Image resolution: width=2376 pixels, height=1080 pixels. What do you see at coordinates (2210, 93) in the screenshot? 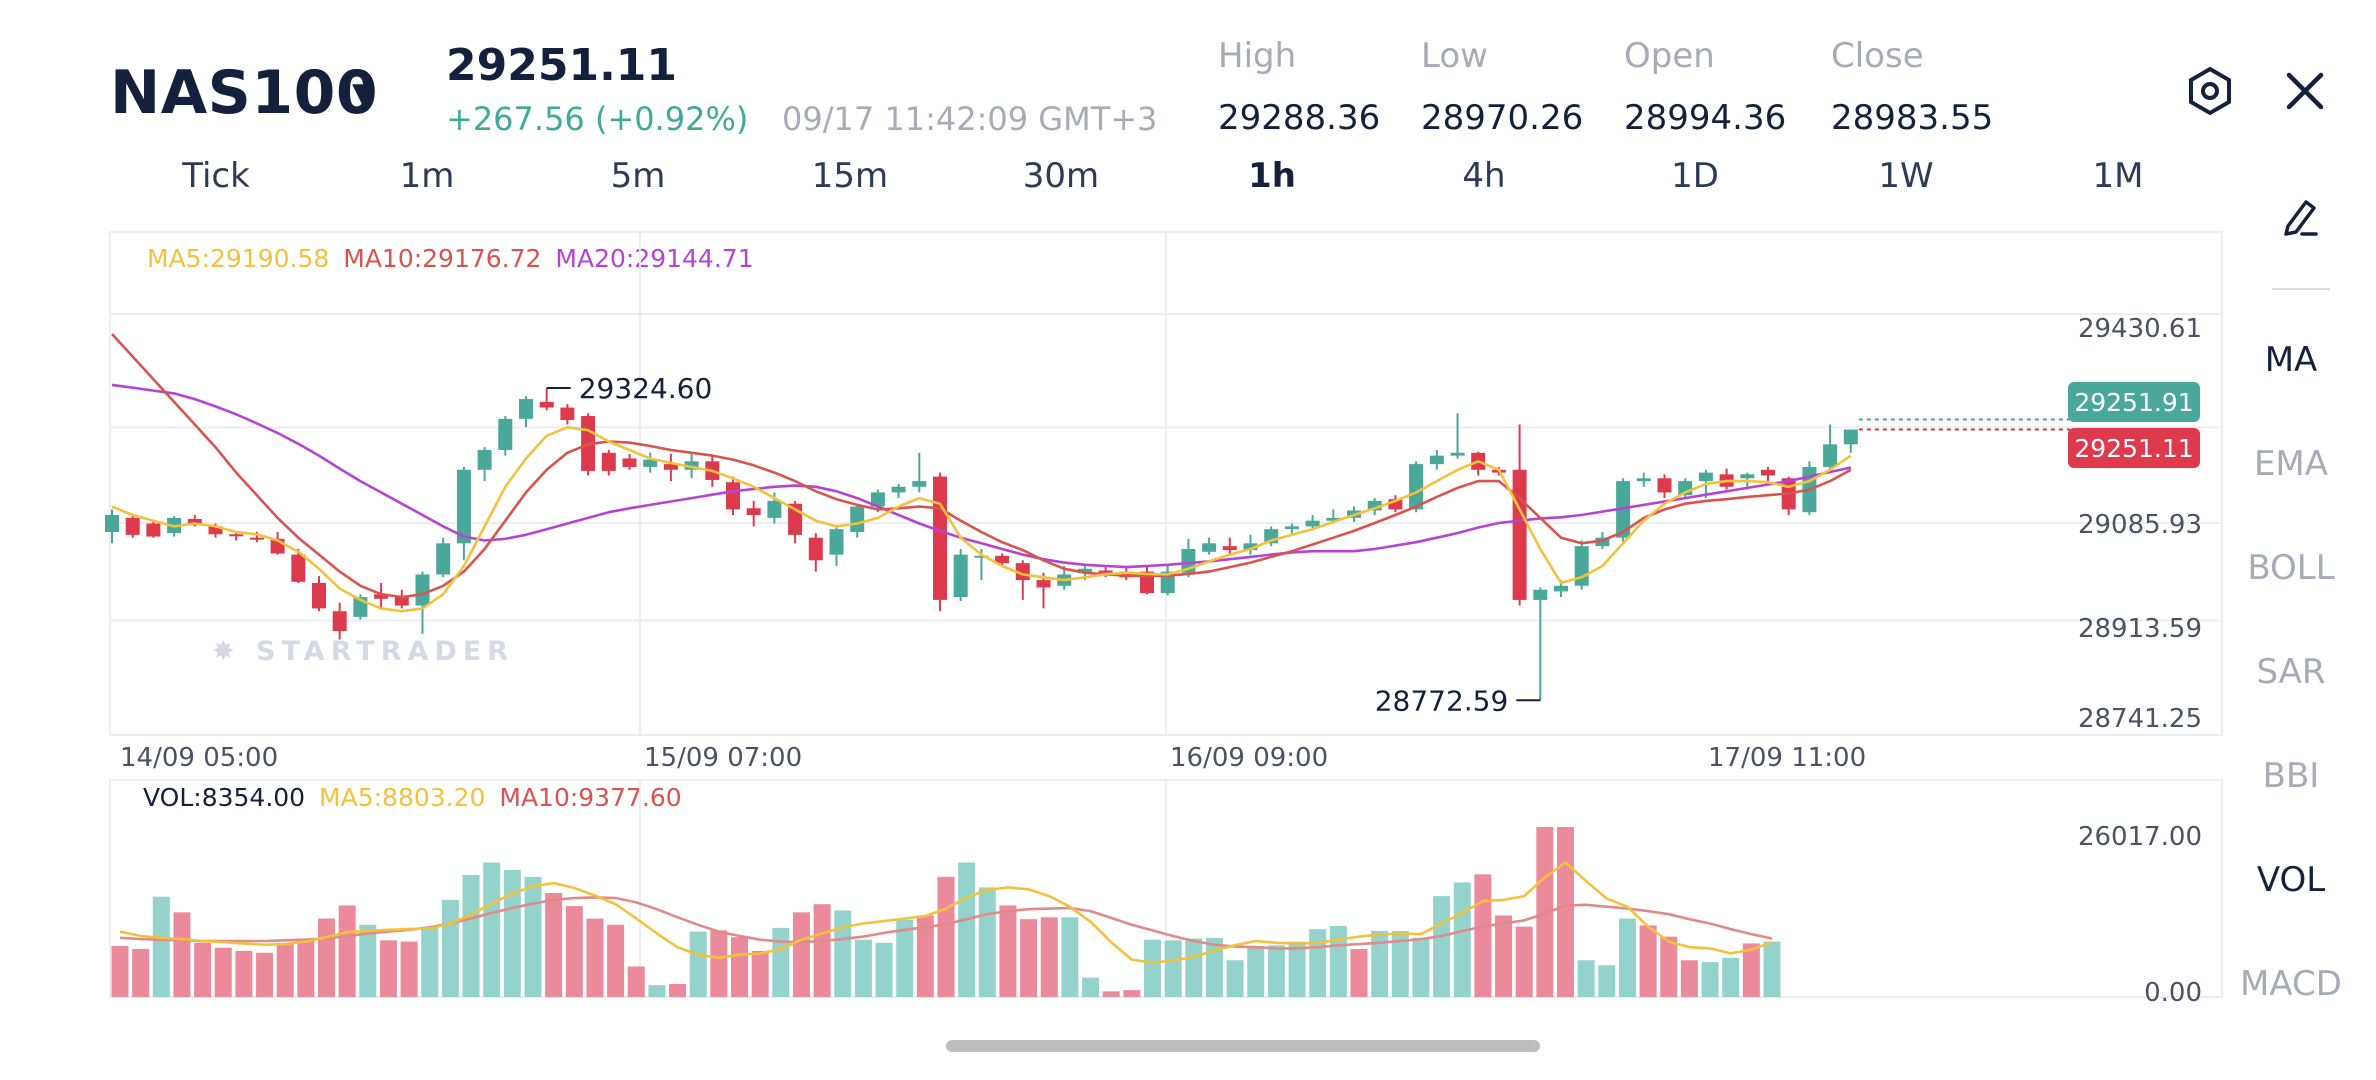
I see `settings-icon` at bounding box center [2210, 93].